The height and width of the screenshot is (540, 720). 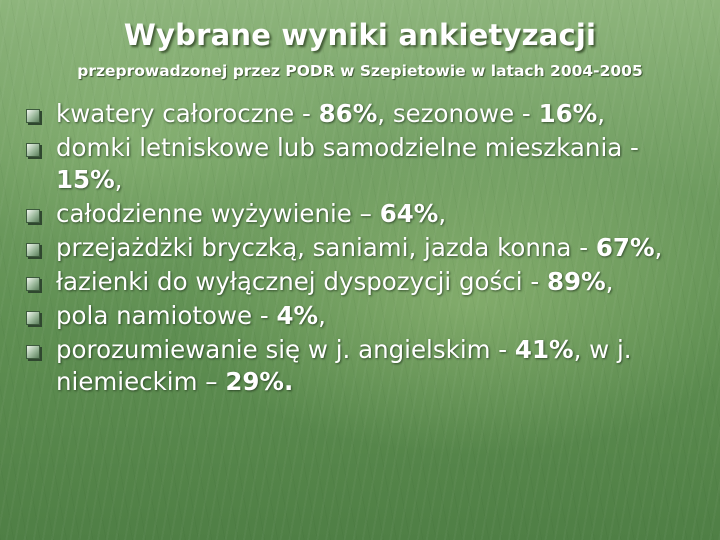 What do you see at coordinates (367, 214) in the screenshot?
I see `bullet-item: całodzienne wyżywienie – 64%,` at bounding box center [367, 214].